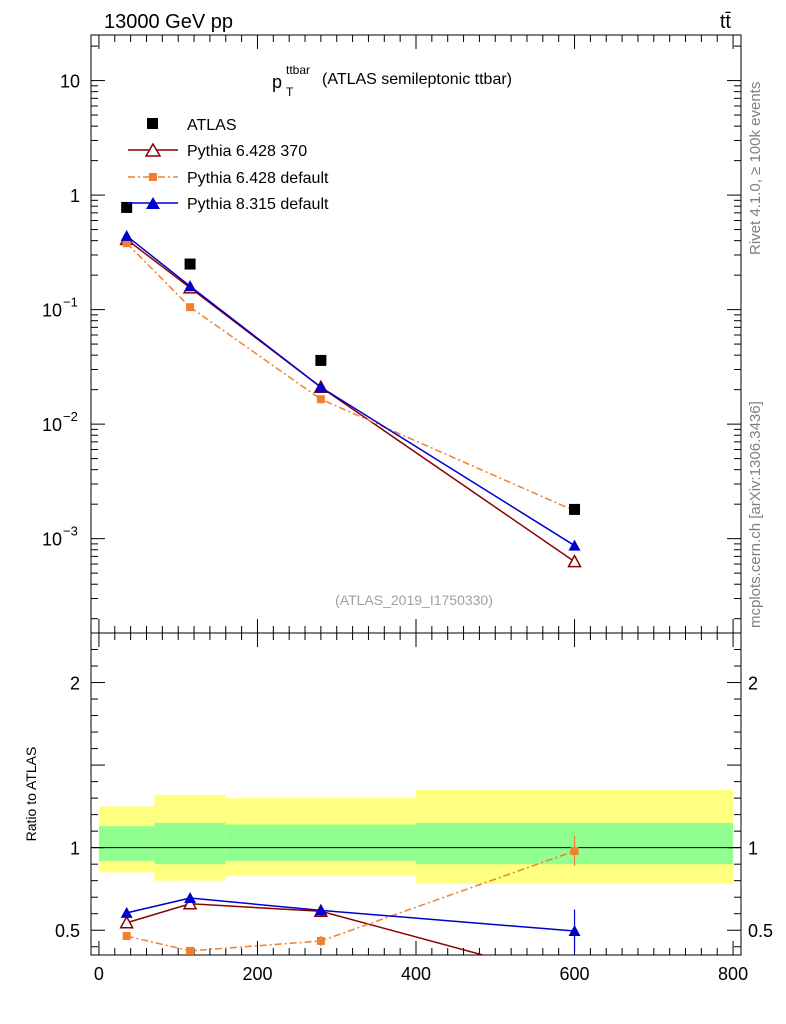  I want to click on x-tick-label: 0, so click(99, 974).